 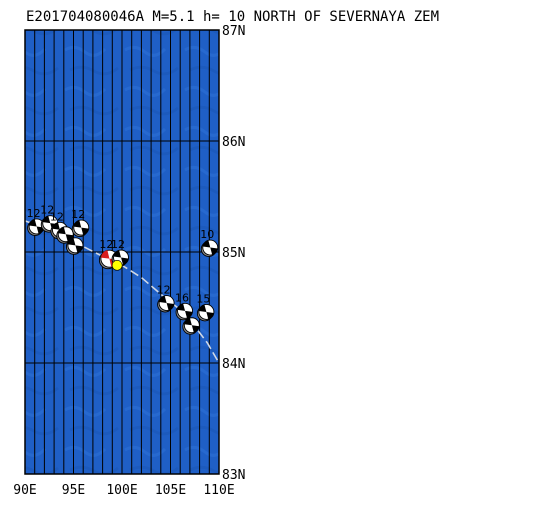 I want to click on longitude-tick-label: 105E, so click(x=170, y=490).